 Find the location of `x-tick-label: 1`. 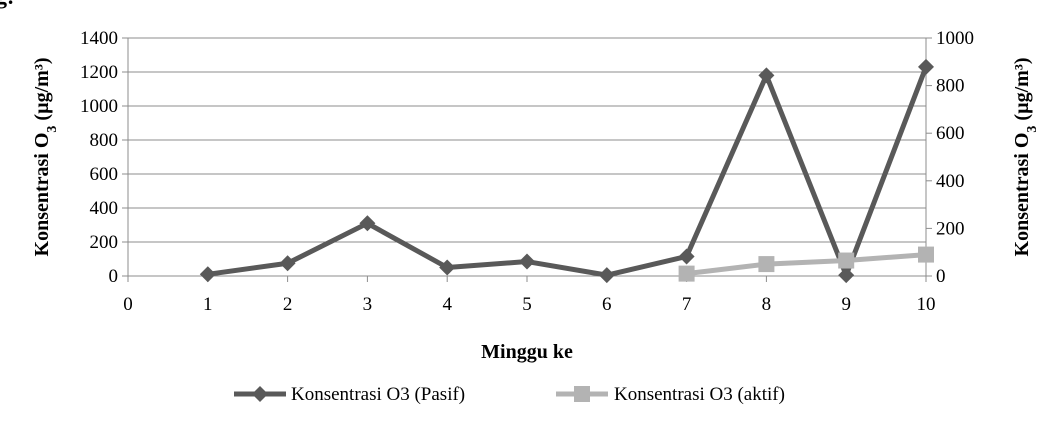

x-tick-label: 1 is located at coordinates (208, 304).